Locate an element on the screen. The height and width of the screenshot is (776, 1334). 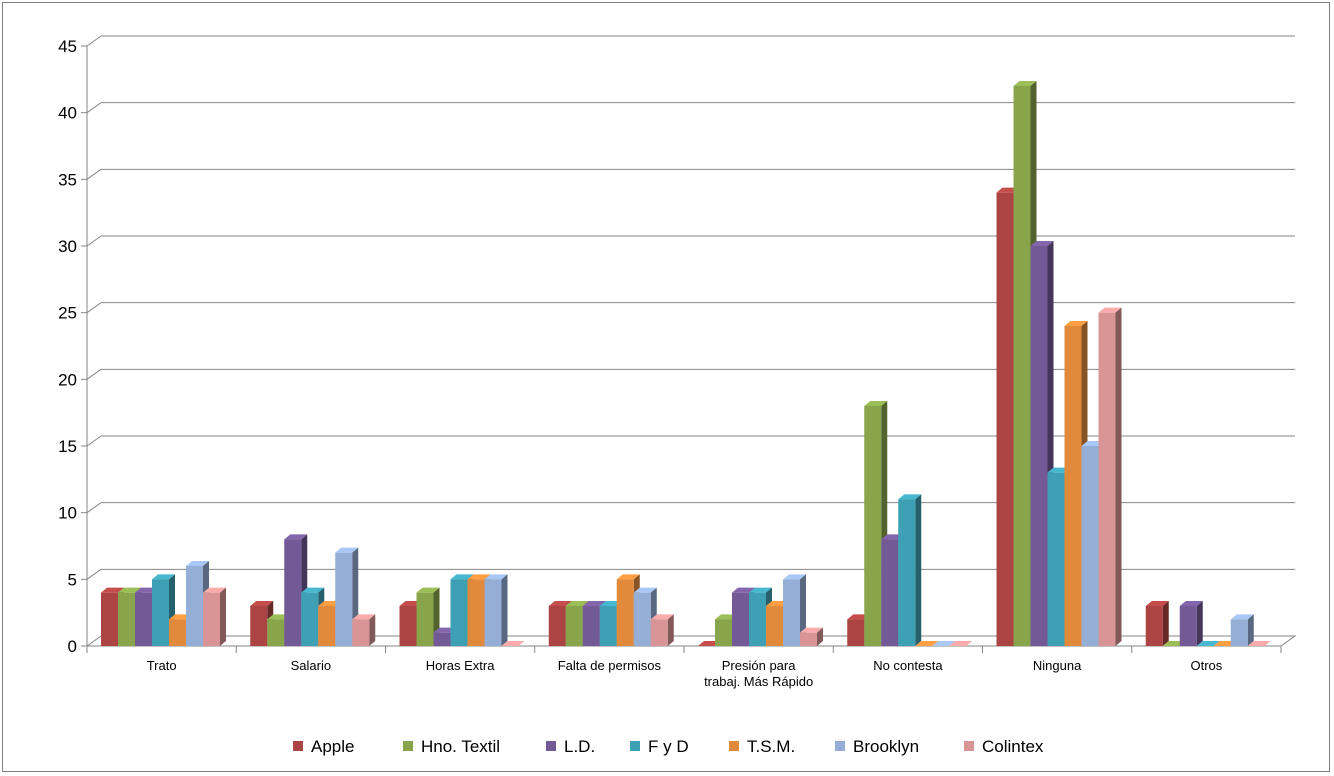
legend-item: Colintex is located at coordinates (1004, 746).